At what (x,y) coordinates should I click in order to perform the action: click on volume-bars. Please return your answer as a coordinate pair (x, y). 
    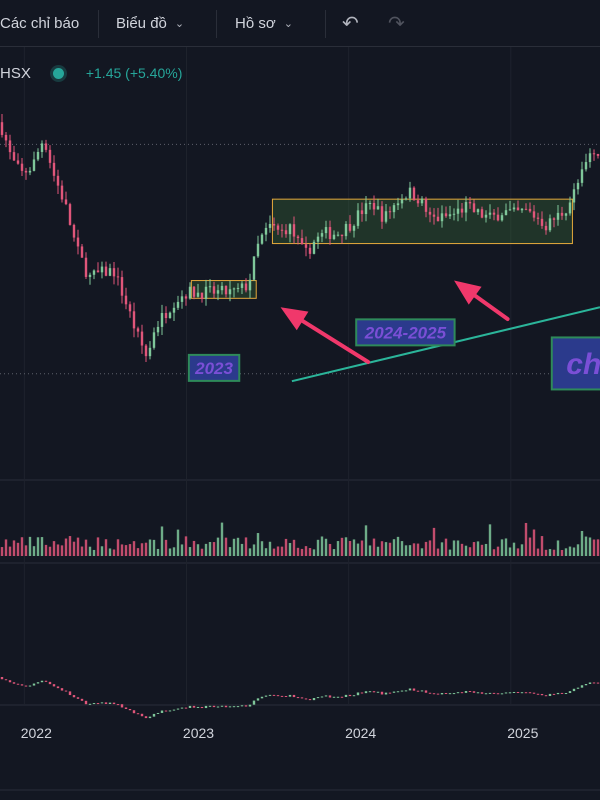
    Looking at the image, I should click on (300, 539).